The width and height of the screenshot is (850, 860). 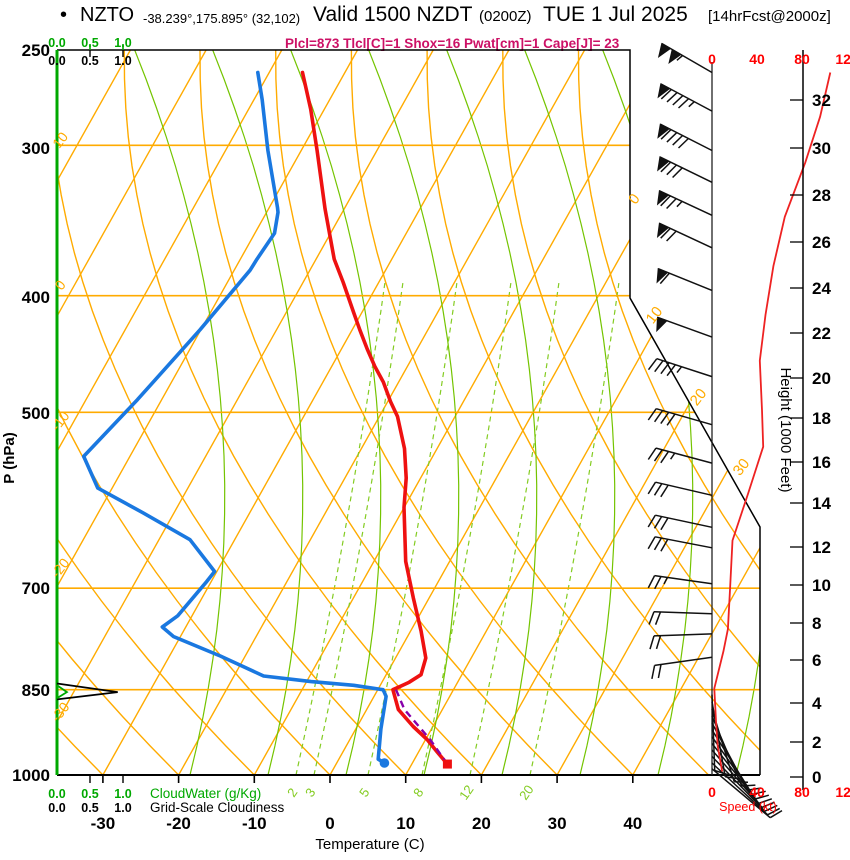 I want to click on height-tick-label: 16, so click(x=821, y=462).